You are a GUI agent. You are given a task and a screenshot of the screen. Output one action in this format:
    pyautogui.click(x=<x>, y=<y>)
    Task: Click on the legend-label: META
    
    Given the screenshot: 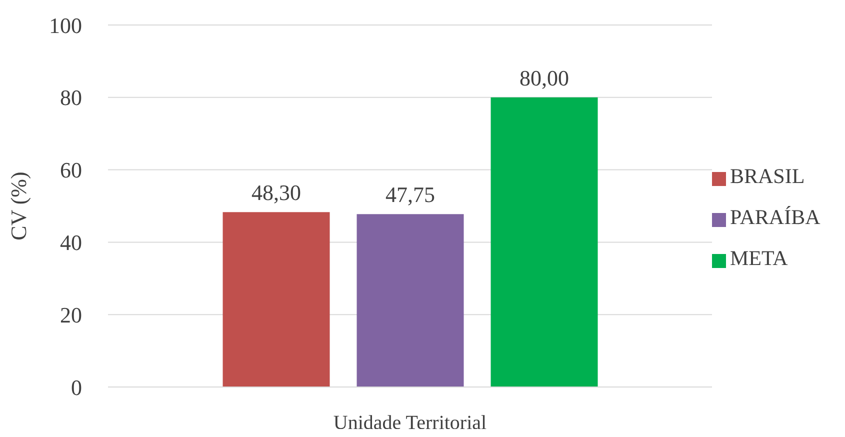 What is the action you would take?
    pyautogui.click(x=759, y=258)
    